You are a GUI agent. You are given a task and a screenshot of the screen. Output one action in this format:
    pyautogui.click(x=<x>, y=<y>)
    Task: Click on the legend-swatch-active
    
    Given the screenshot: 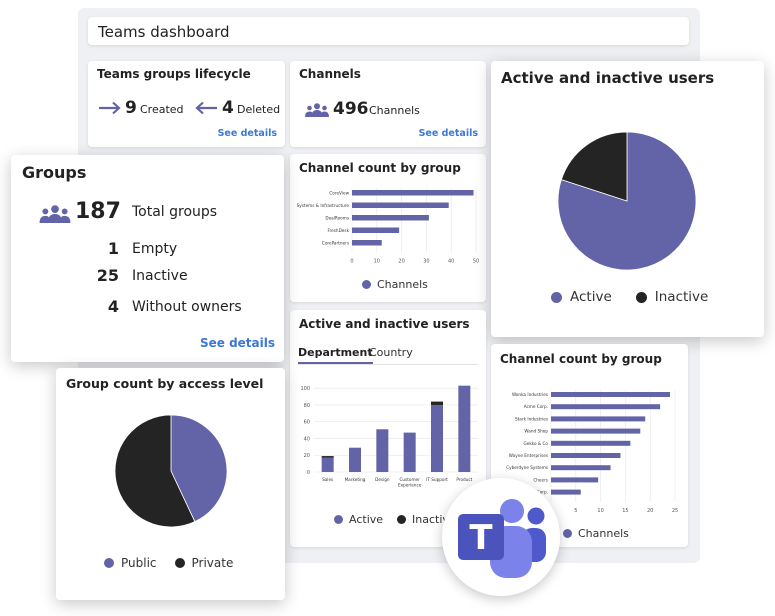 What is the action you would take?
    pyautogui.click(x=556, y=297)
    